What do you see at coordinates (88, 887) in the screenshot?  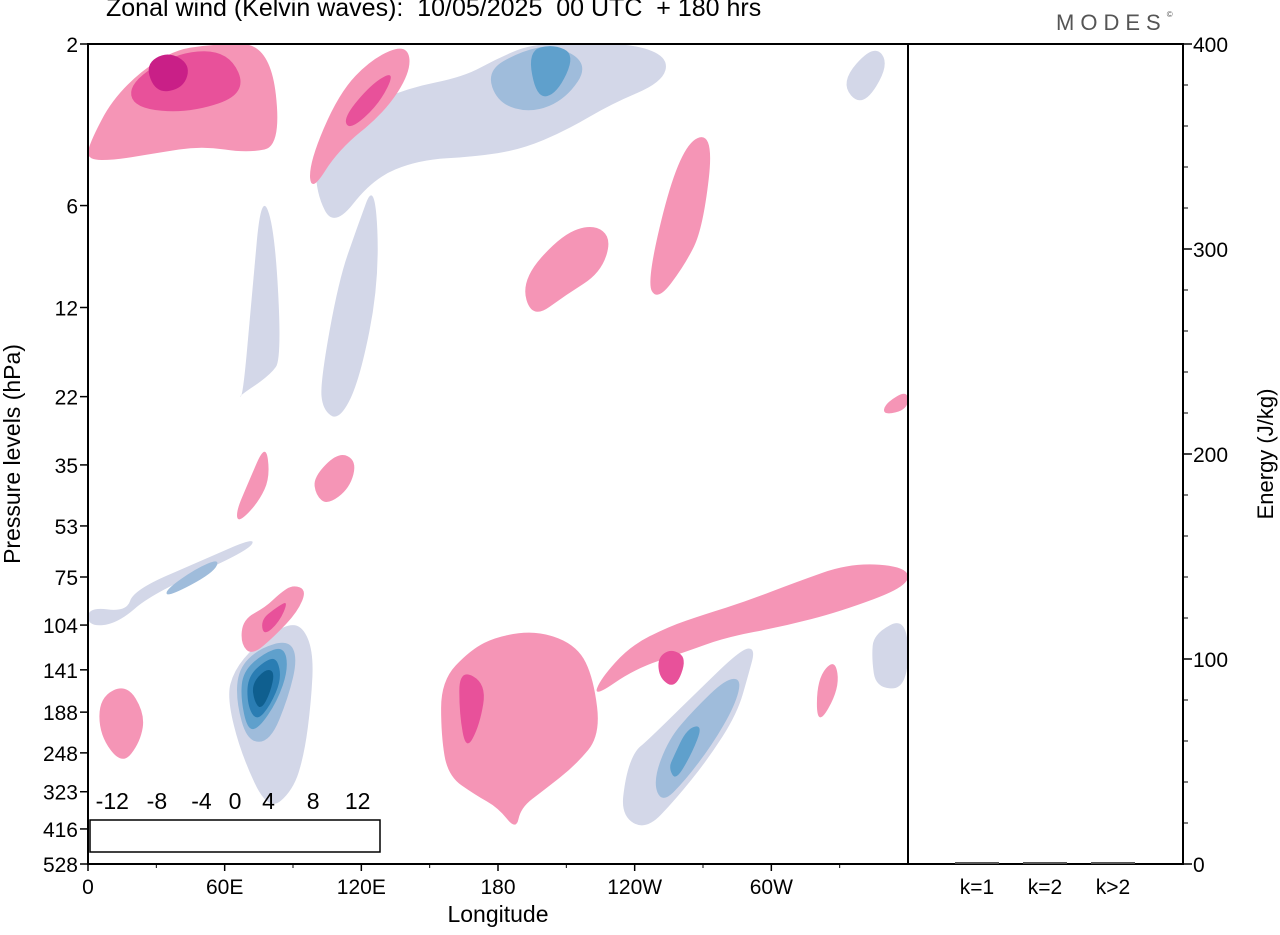 I see `x-tick-label: 0` at bounding box center [88, 887].